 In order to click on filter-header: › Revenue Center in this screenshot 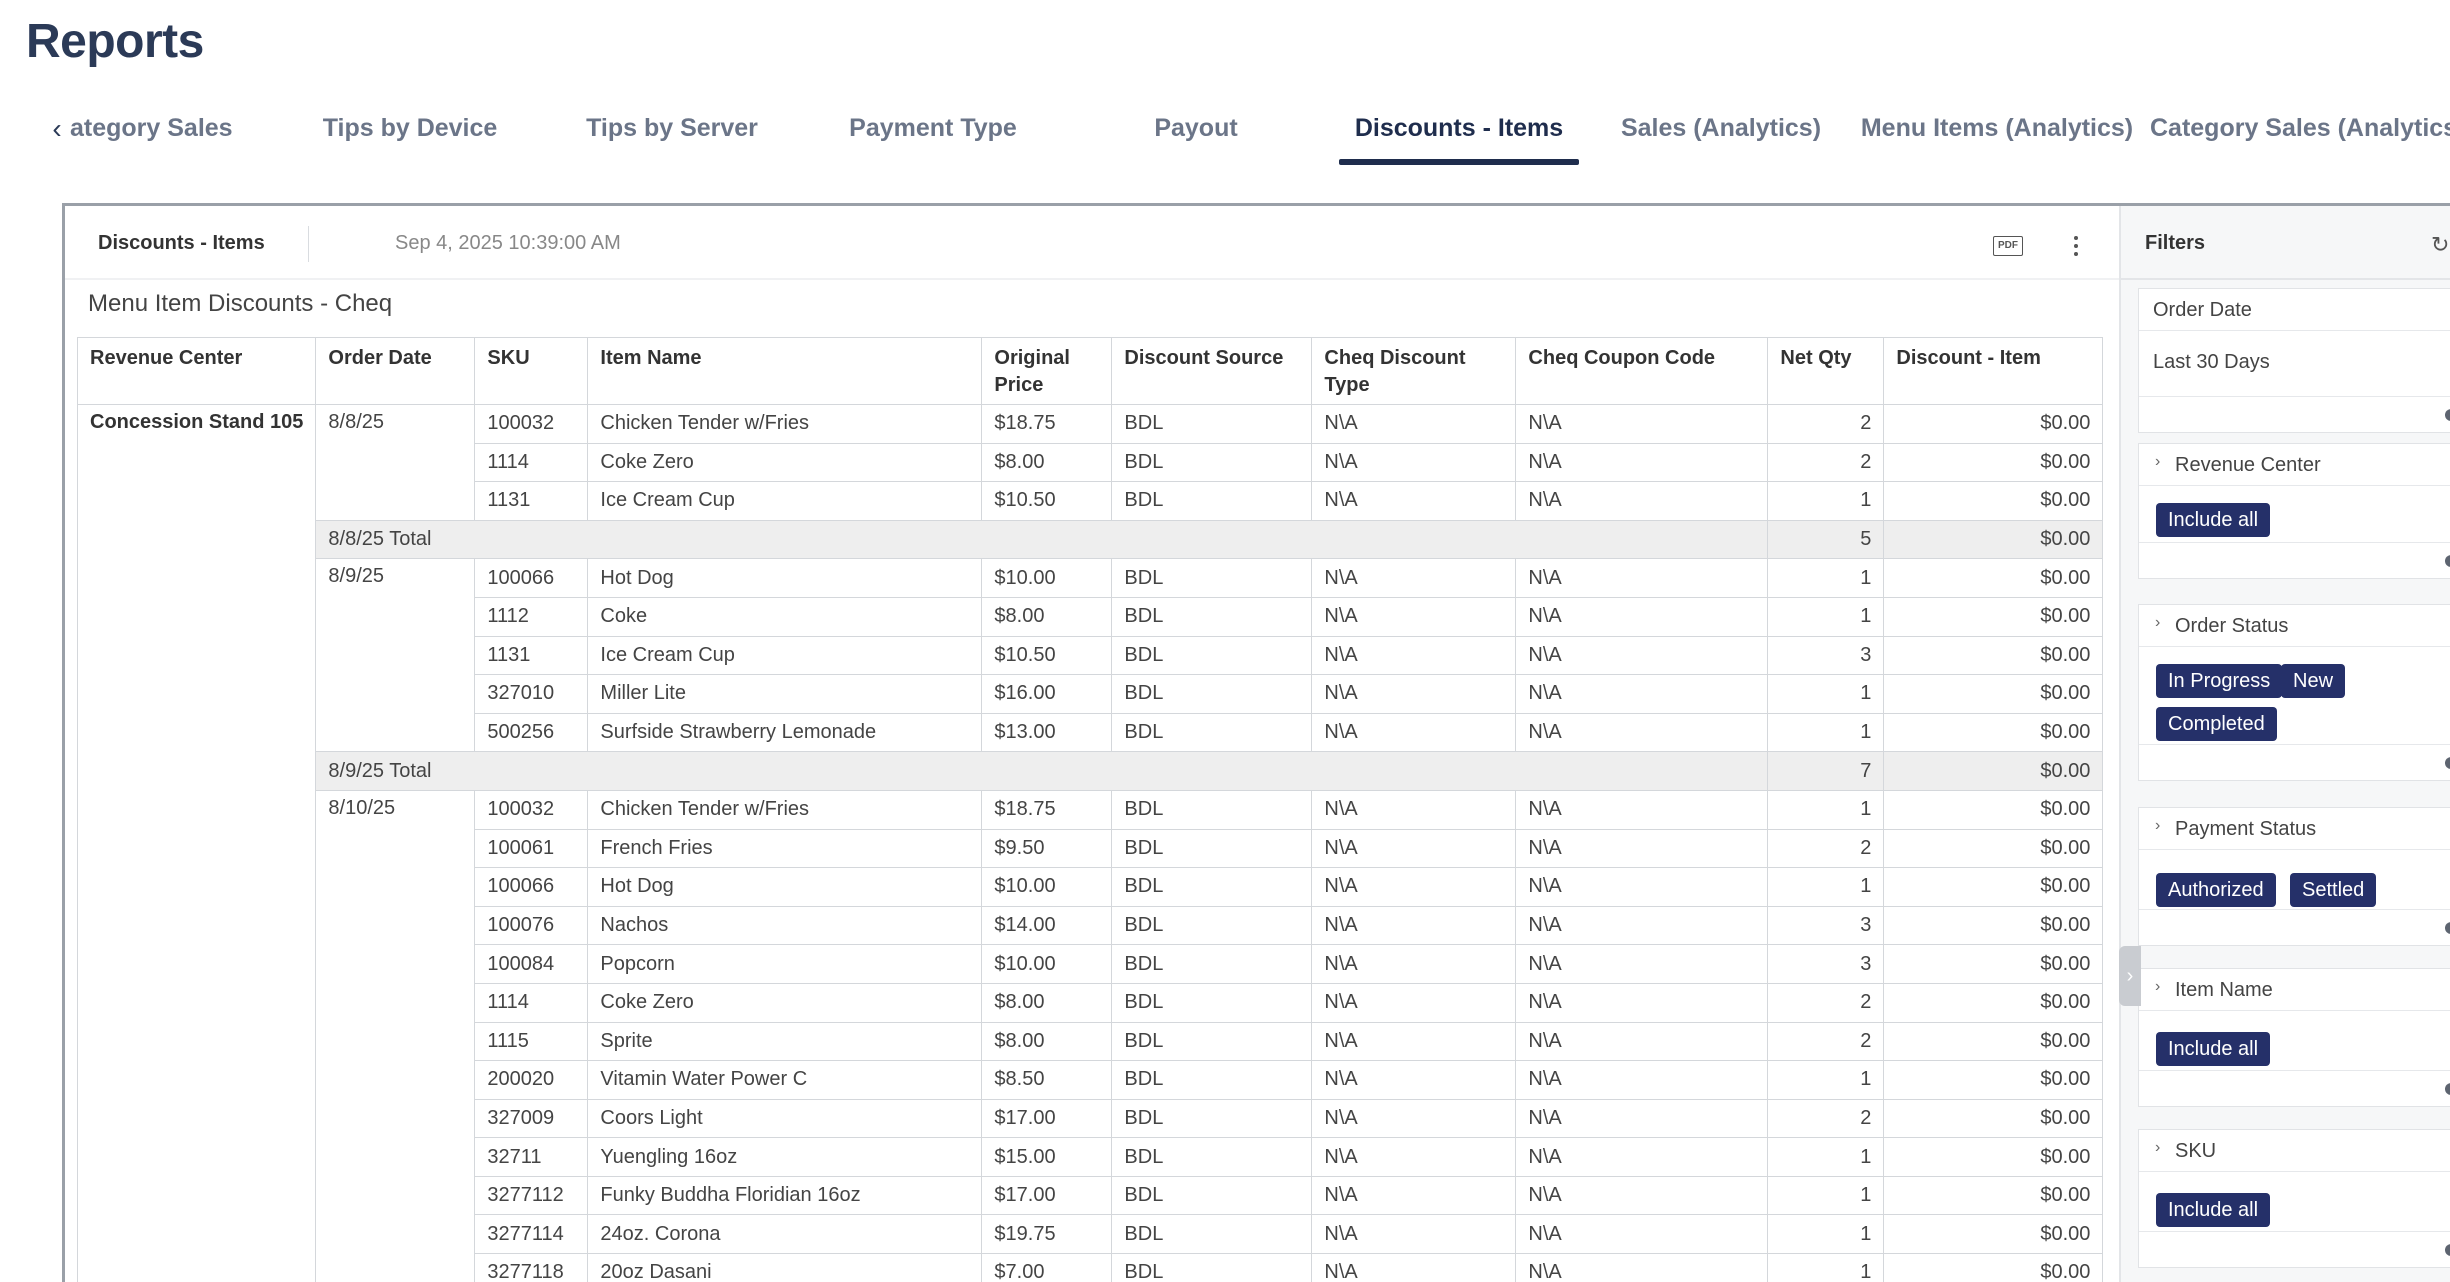, I will do `click(2294, 465)`.